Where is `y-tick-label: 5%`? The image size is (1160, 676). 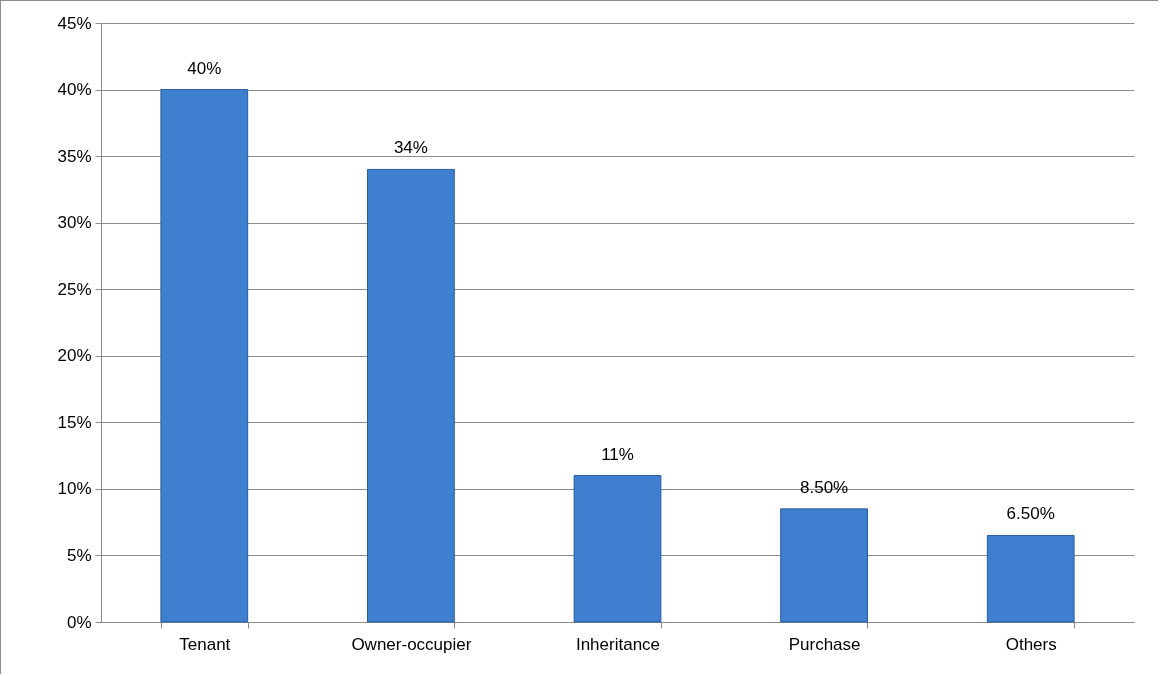
y-tick-label: 5% is located at coordinates (79, 555).